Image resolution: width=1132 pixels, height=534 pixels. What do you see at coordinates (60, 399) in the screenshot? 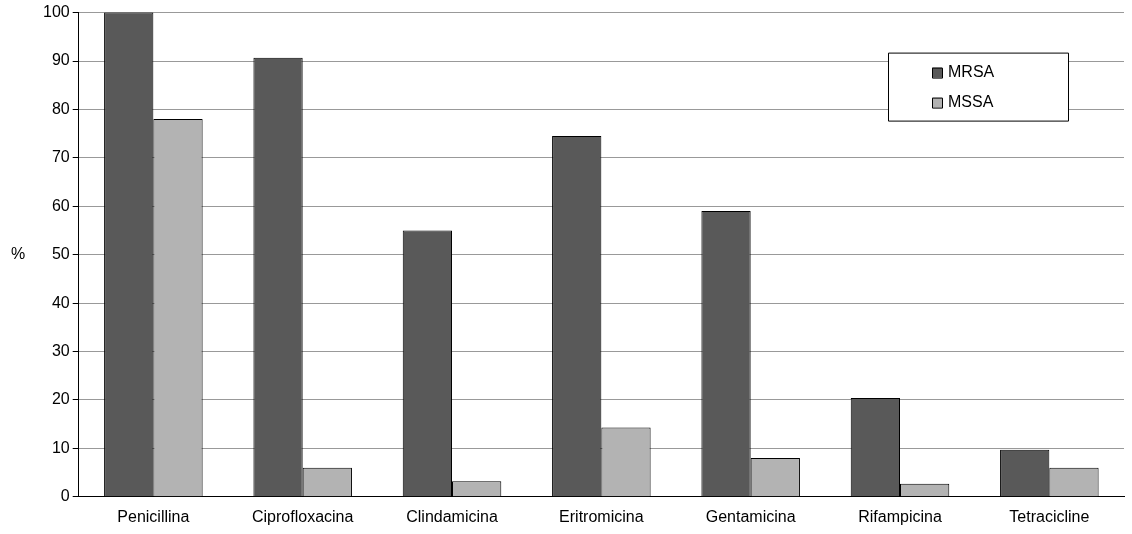
I see `y-tick-label: 20` at bounding box center [60, 399].